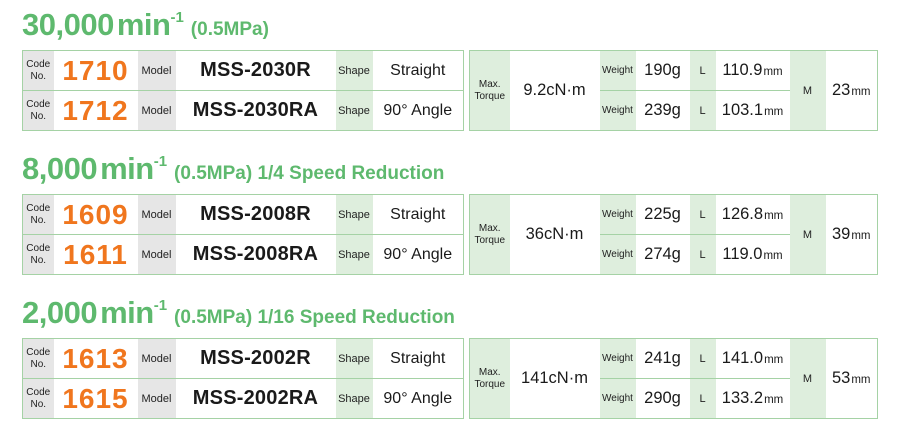 Image resolution: width=899 pixels, height=429 pixels. What do you see at coordinates (95, 214) in the screenshot?
I see `code-no-value: 1609` at bounding box center [95, 214].